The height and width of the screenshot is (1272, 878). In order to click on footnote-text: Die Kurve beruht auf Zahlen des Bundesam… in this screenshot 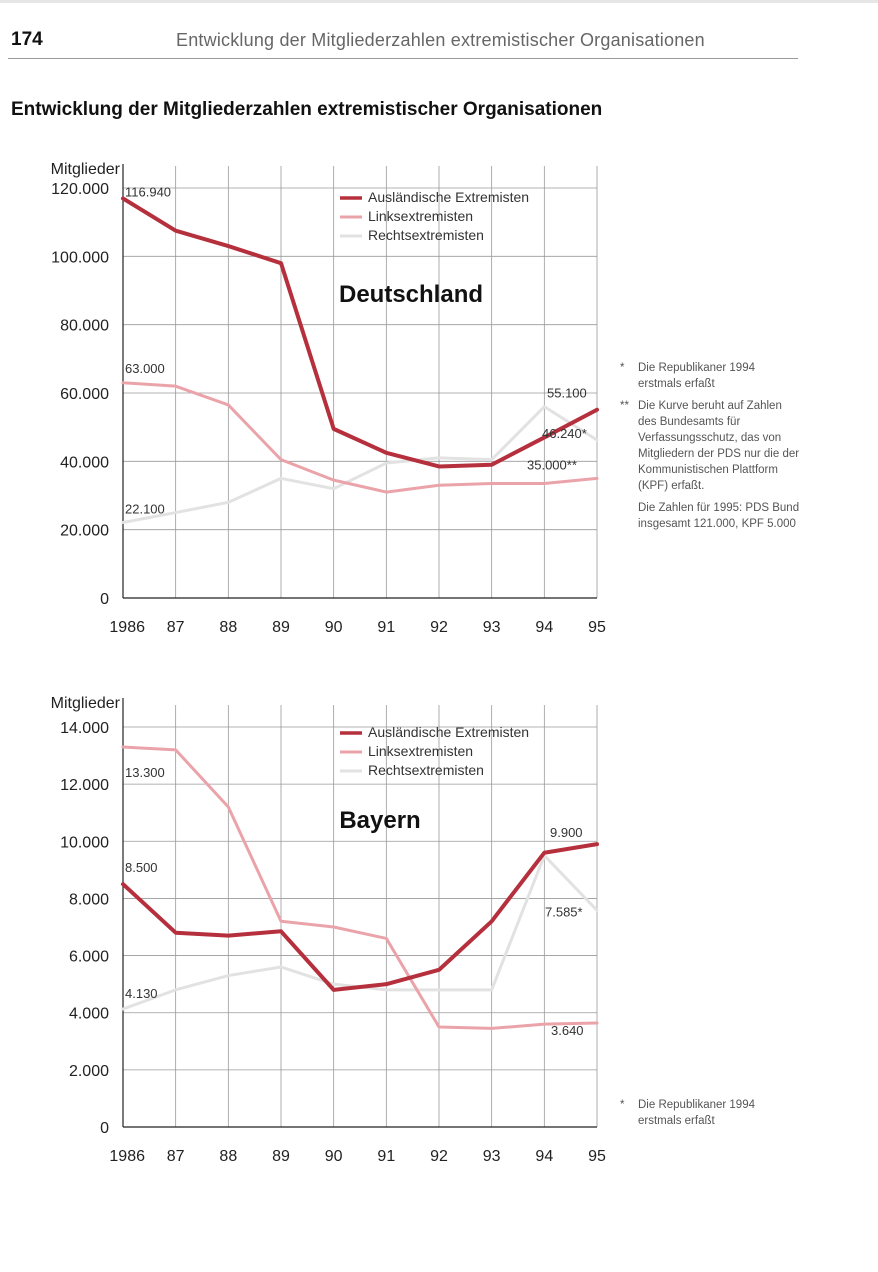, I will do `click(719, 446)`.